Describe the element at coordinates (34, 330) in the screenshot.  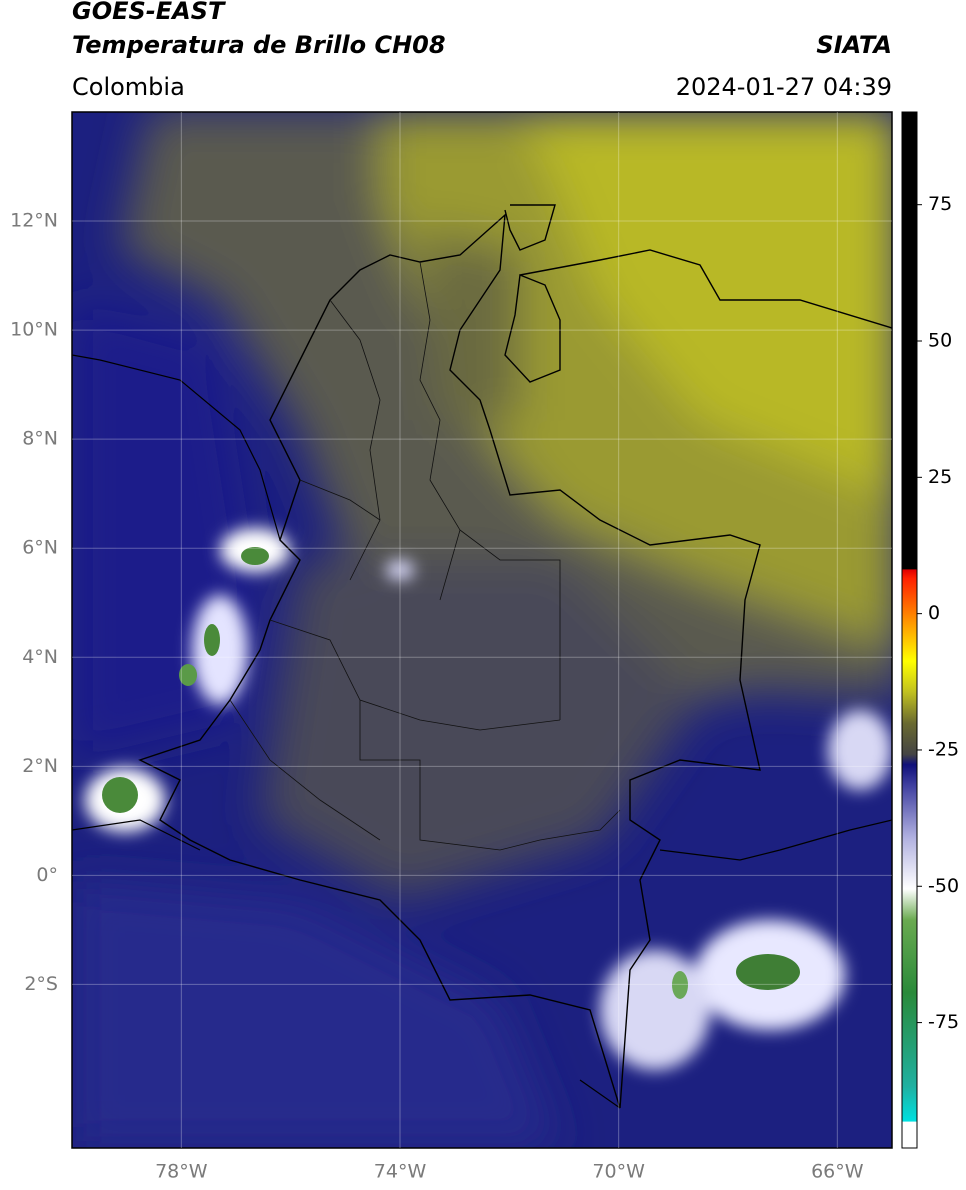
I see `lat-tick-label: 10°N` at that location.